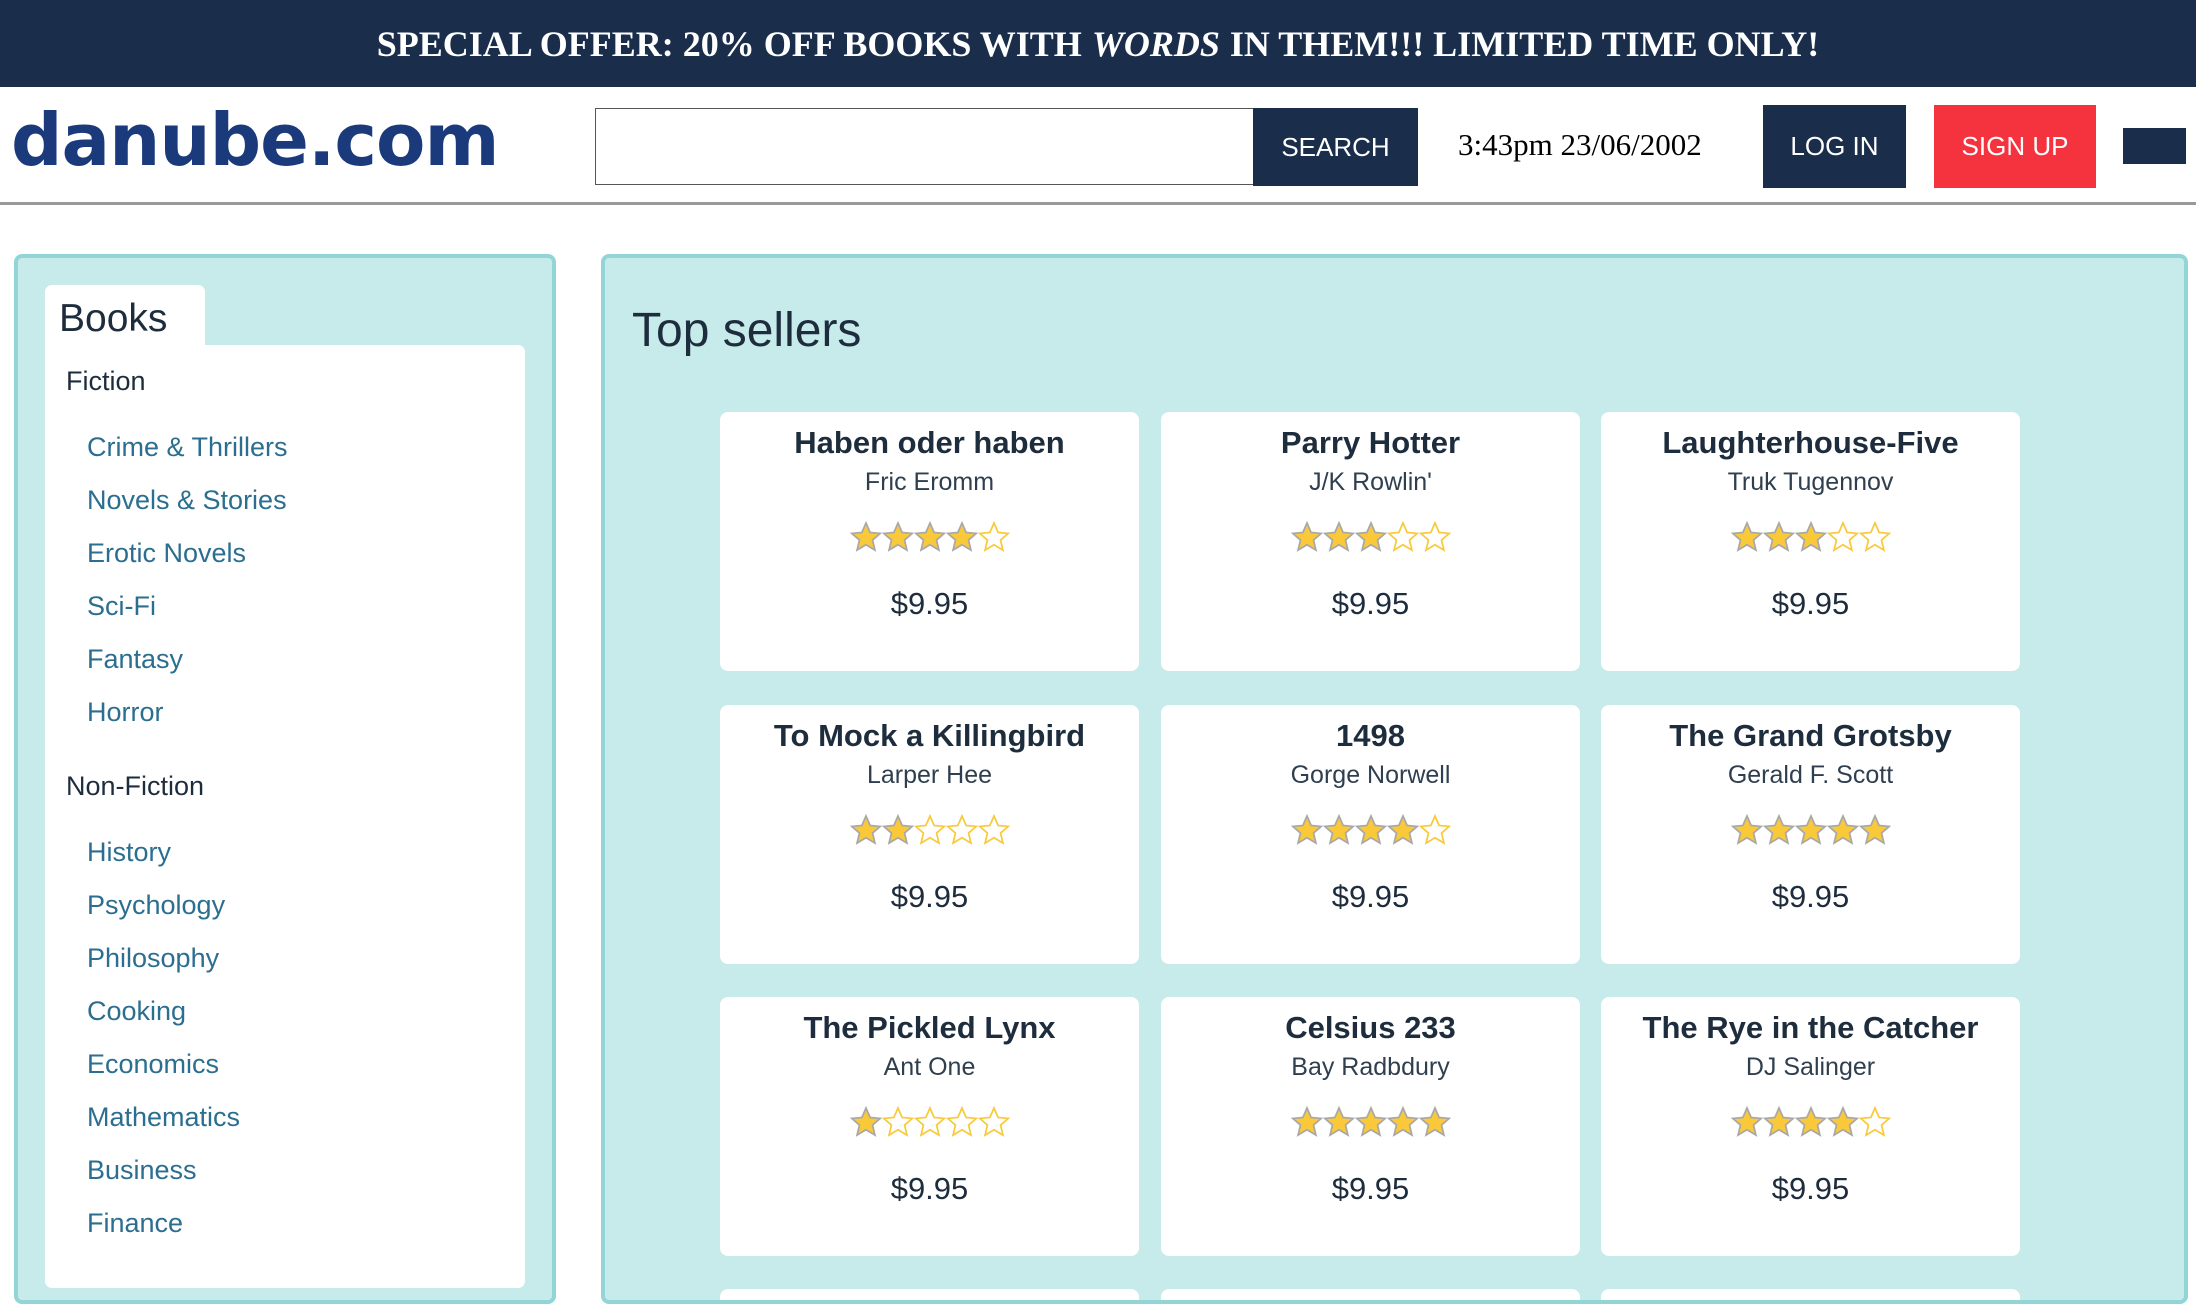  Describe the element at coordinates (1370, 1067) in the screenshot. I see `book-author: Bay Radbdury` at that location.